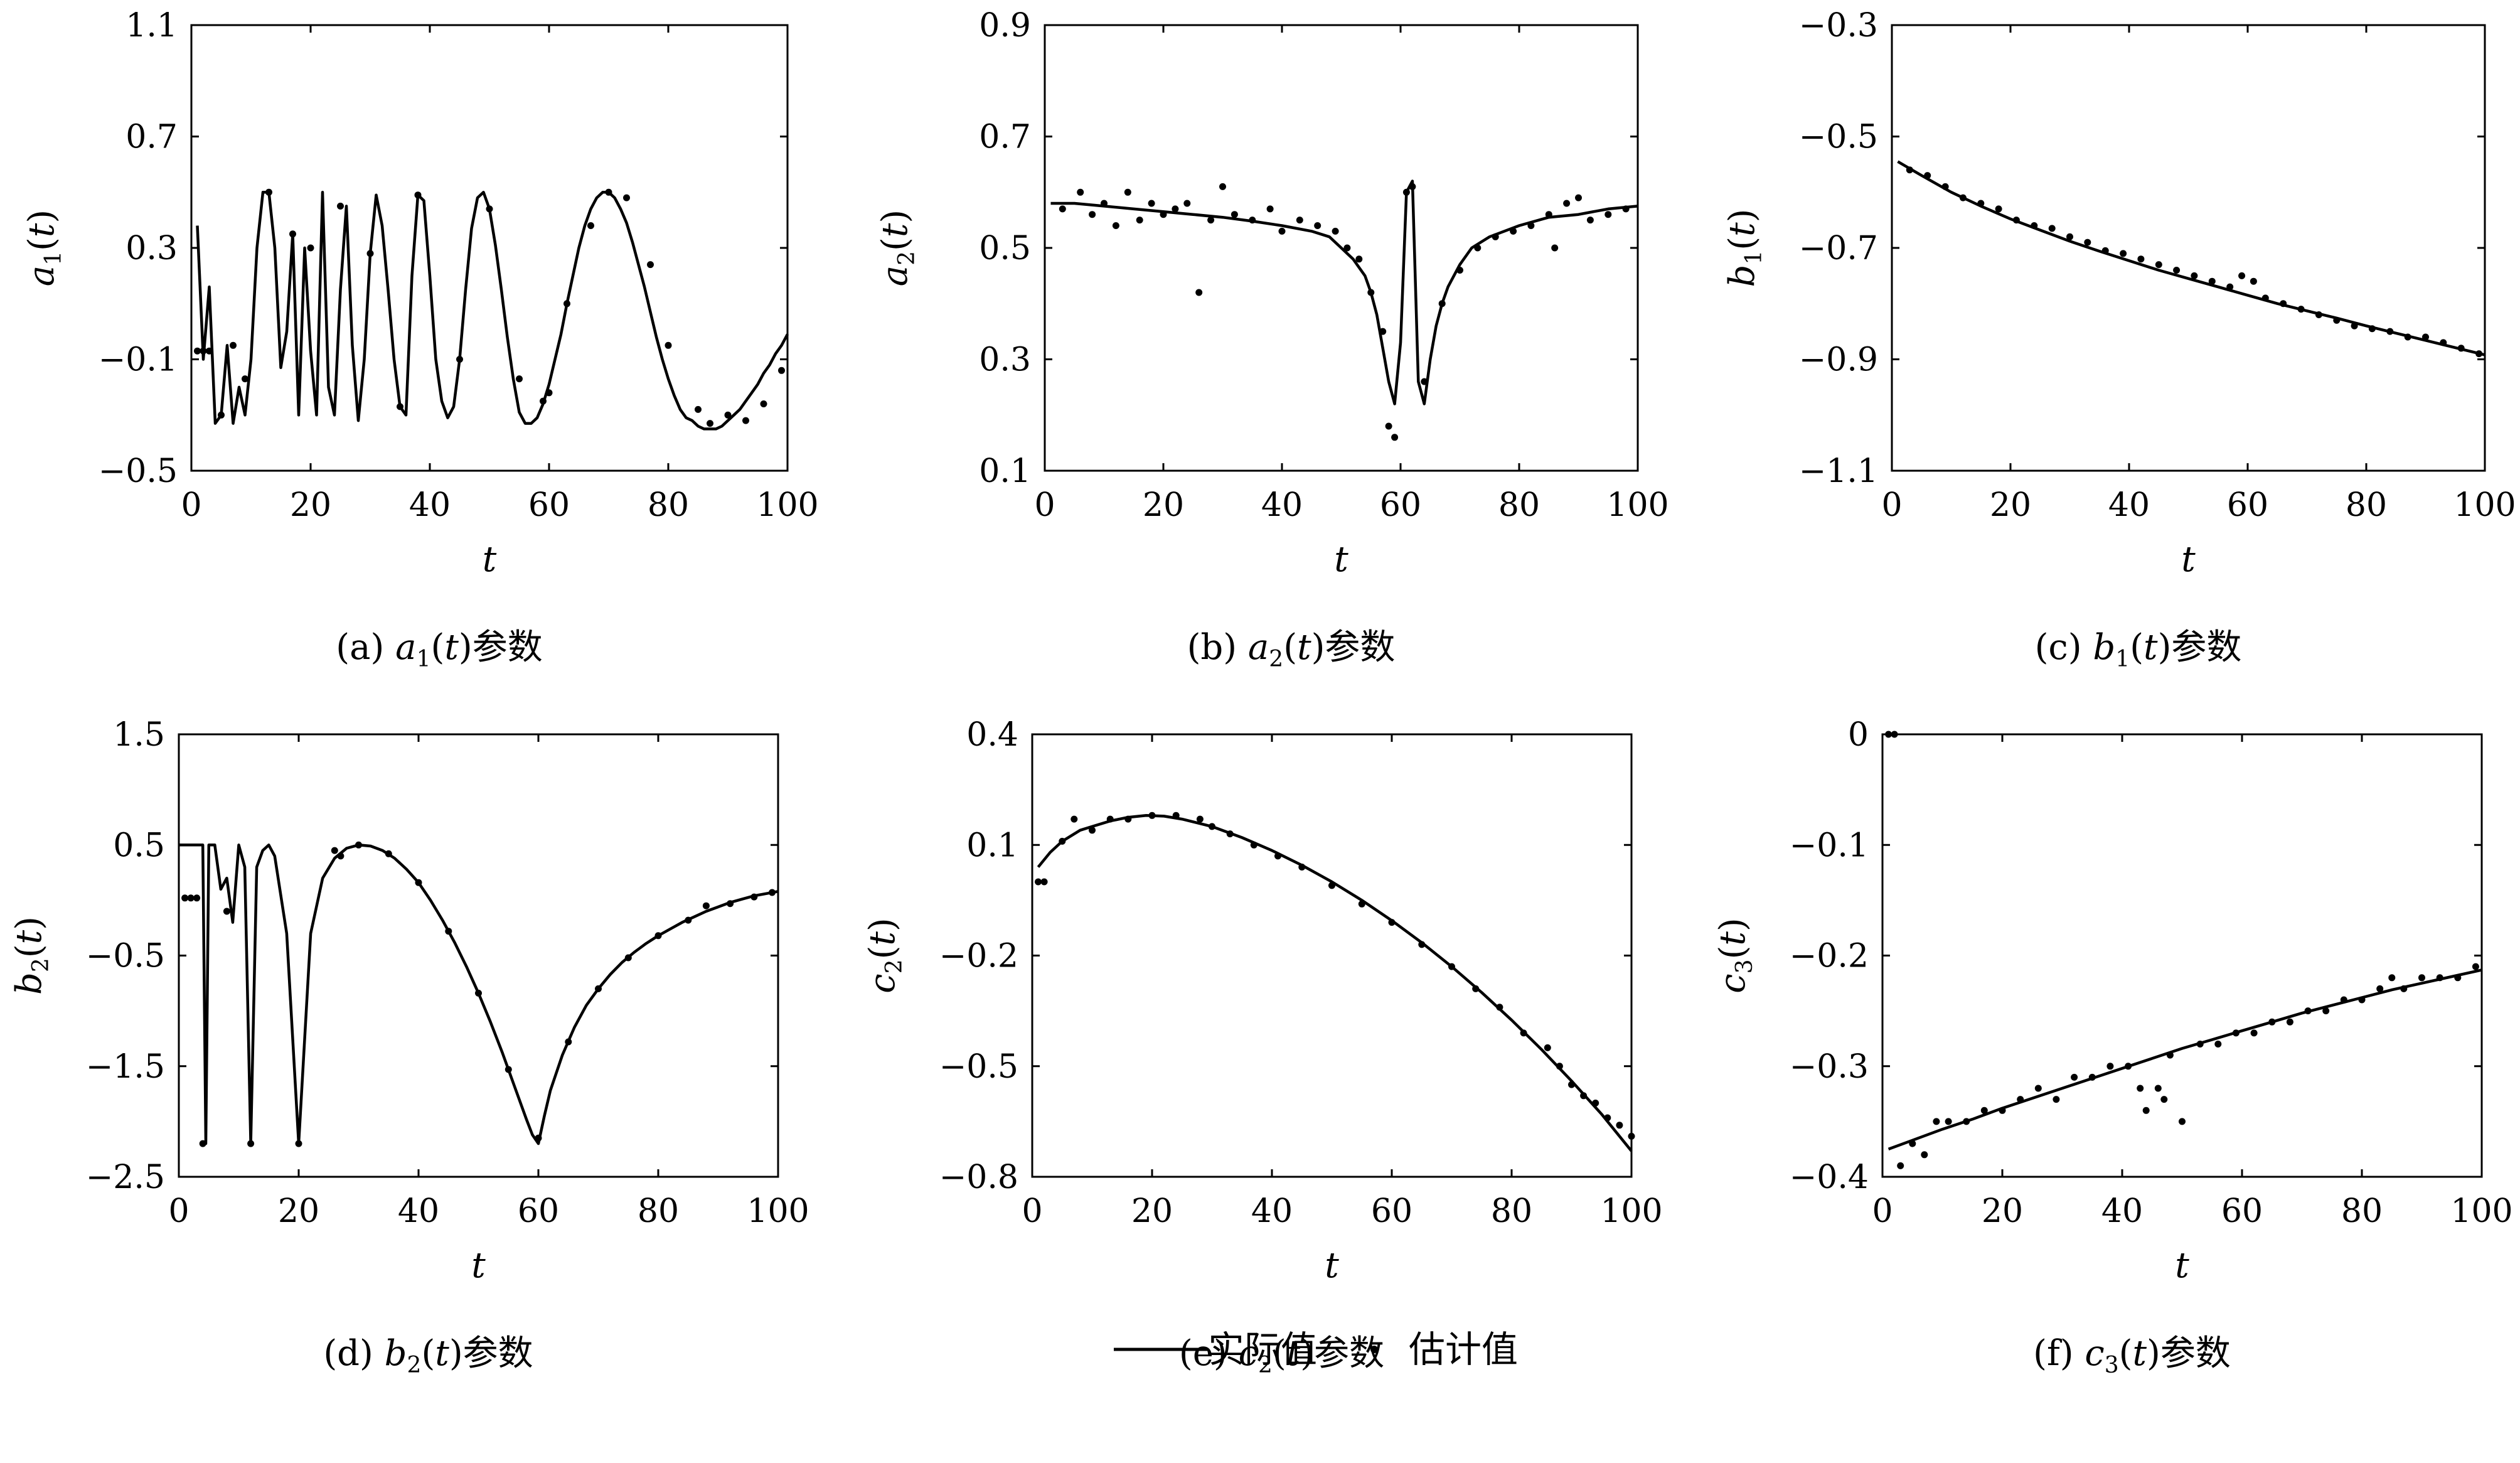 The image size is (2520, 1463). I want to click on y-tick-label: −0.8, so click(978, 1177).